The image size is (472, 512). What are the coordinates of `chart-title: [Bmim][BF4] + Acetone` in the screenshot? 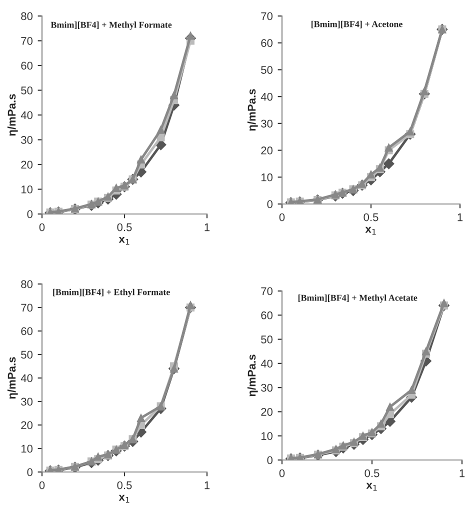 It's located at (356, 24).